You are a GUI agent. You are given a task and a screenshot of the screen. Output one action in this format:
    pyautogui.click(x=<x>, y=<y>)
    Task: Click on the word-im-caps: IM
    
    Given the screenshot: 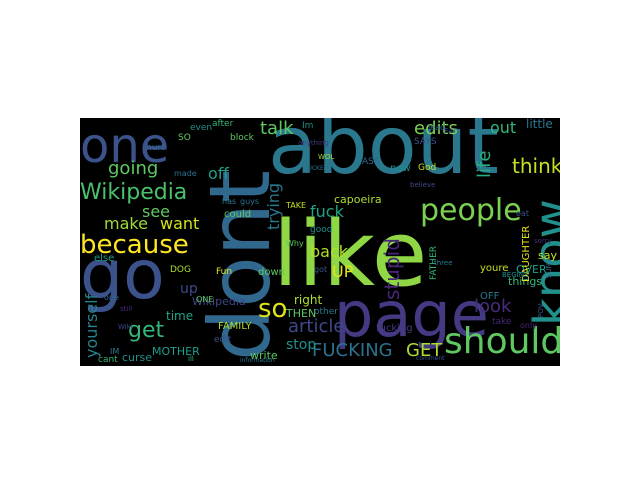 What is the action you would take?
    pyautogui.click(x=115, y=351)
    